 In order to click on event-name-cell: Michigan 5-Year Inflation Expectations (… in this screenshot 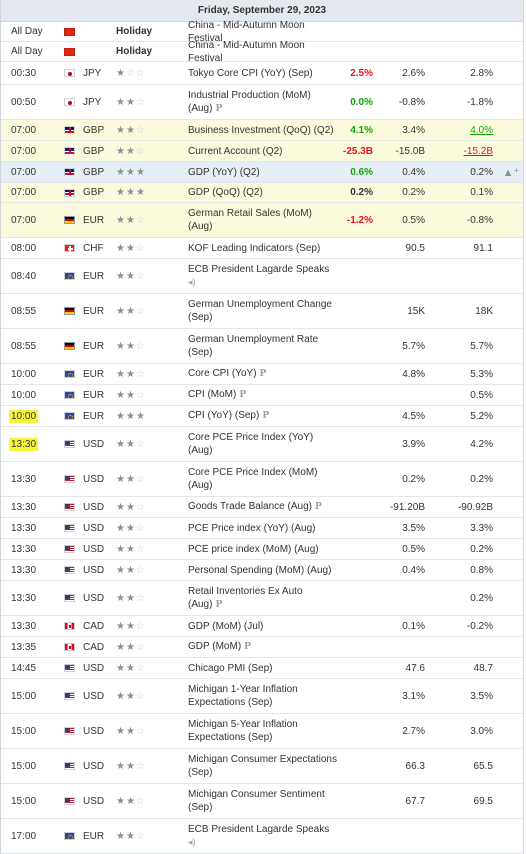, I will do `click(263, 731)`.